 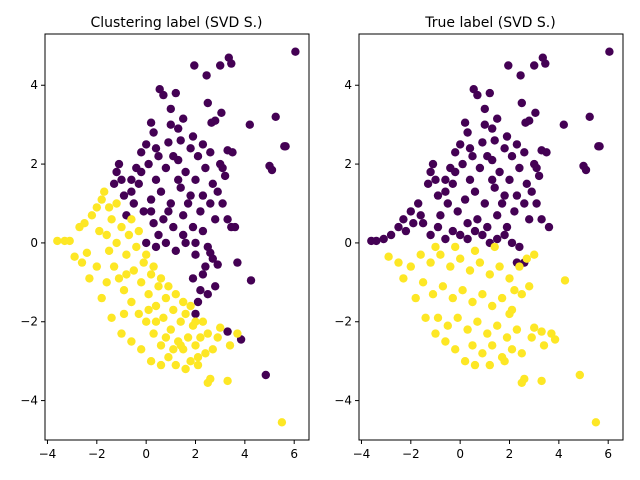 I want to click on x-tick-label: 4, so click(x=245, y=454).